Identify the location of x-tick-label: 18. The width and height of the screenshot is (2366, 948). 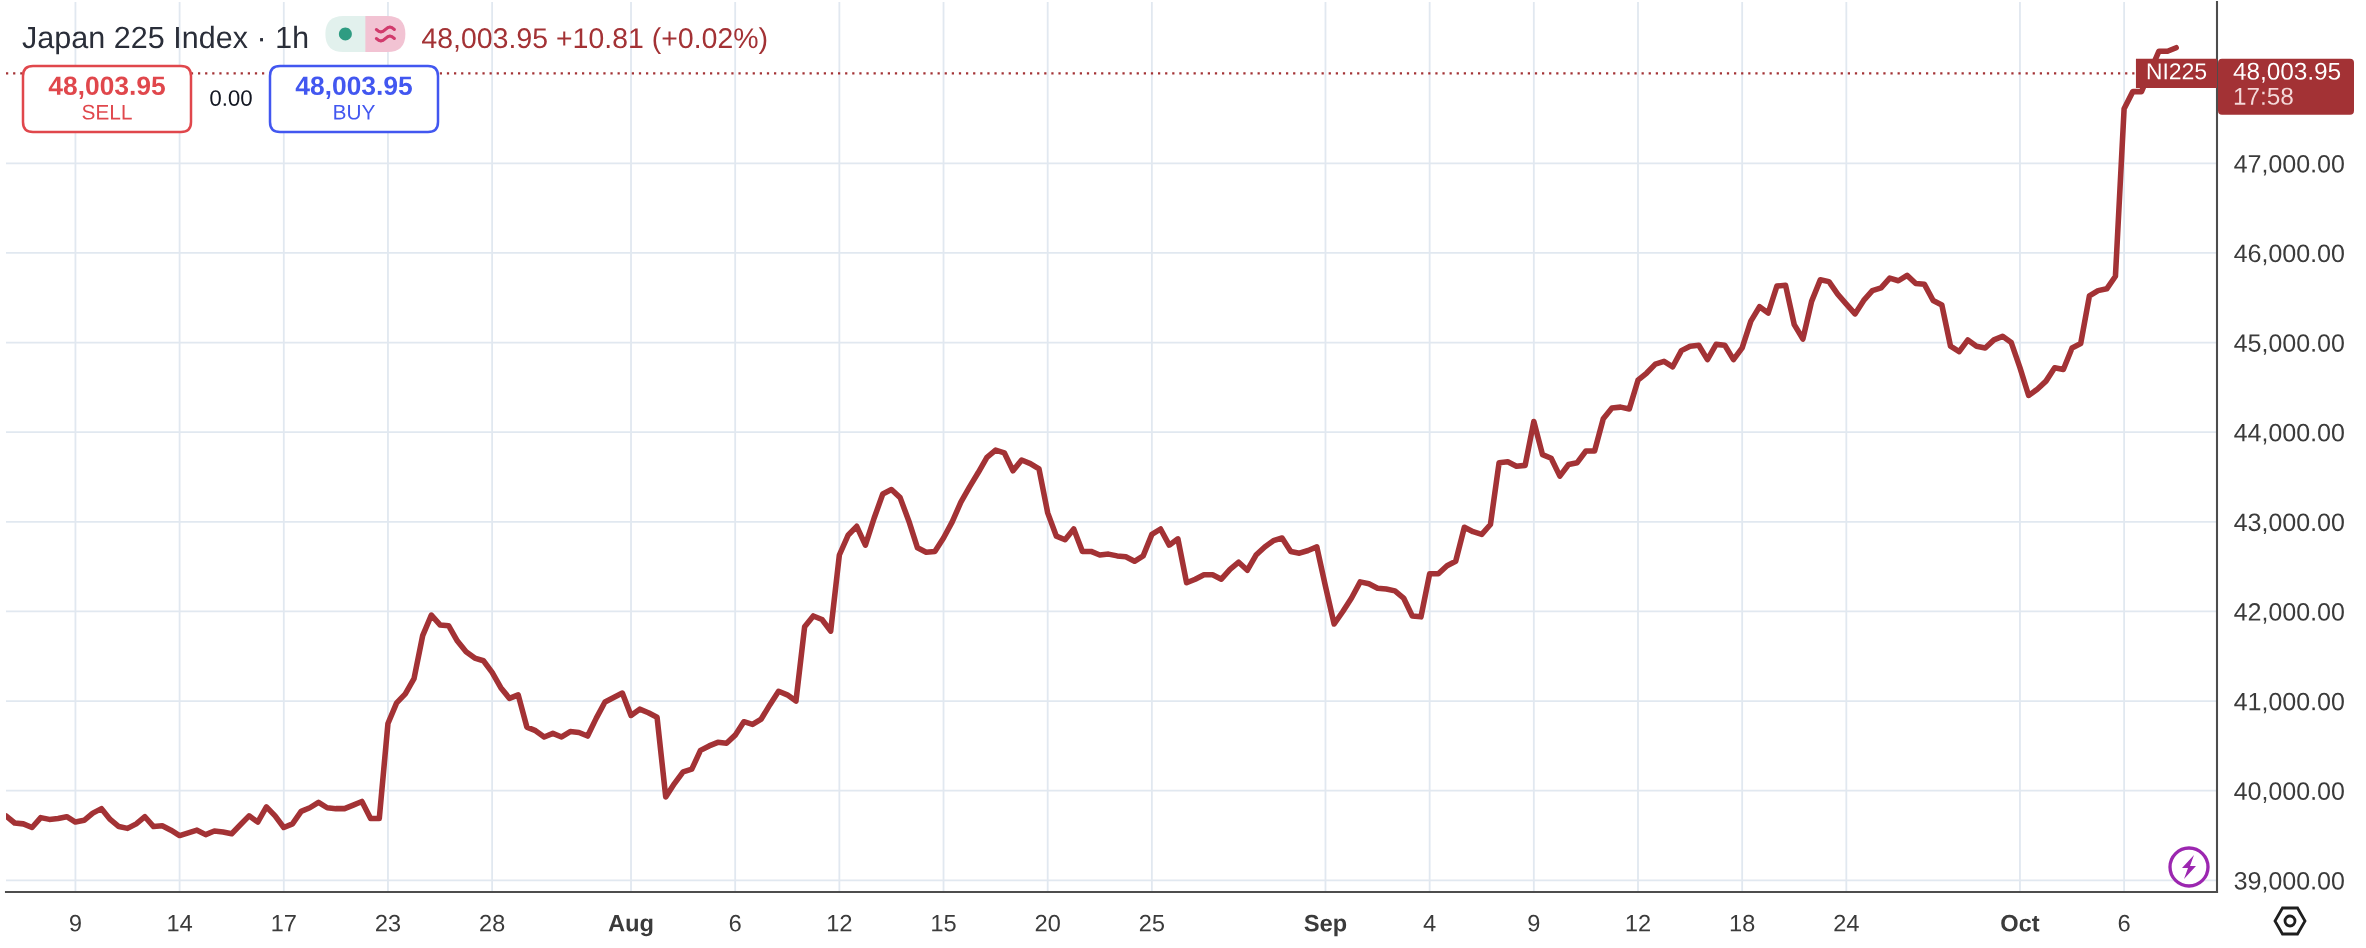
(1742, 923).